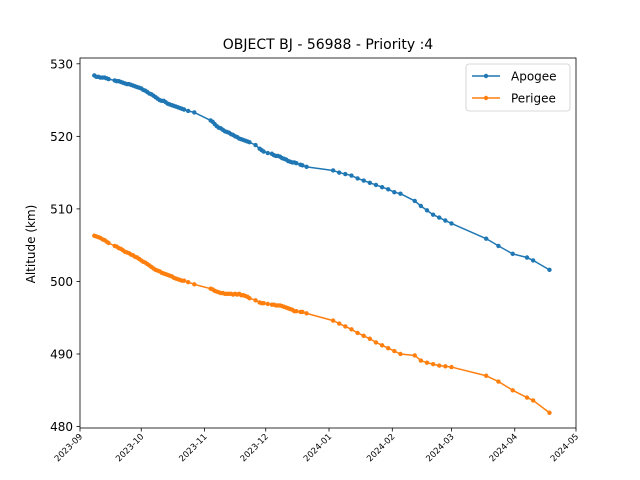  Describe the element at coordinates (533, 99) in the screenshot. I see `legend-label-perigee: Perigee` at that location.